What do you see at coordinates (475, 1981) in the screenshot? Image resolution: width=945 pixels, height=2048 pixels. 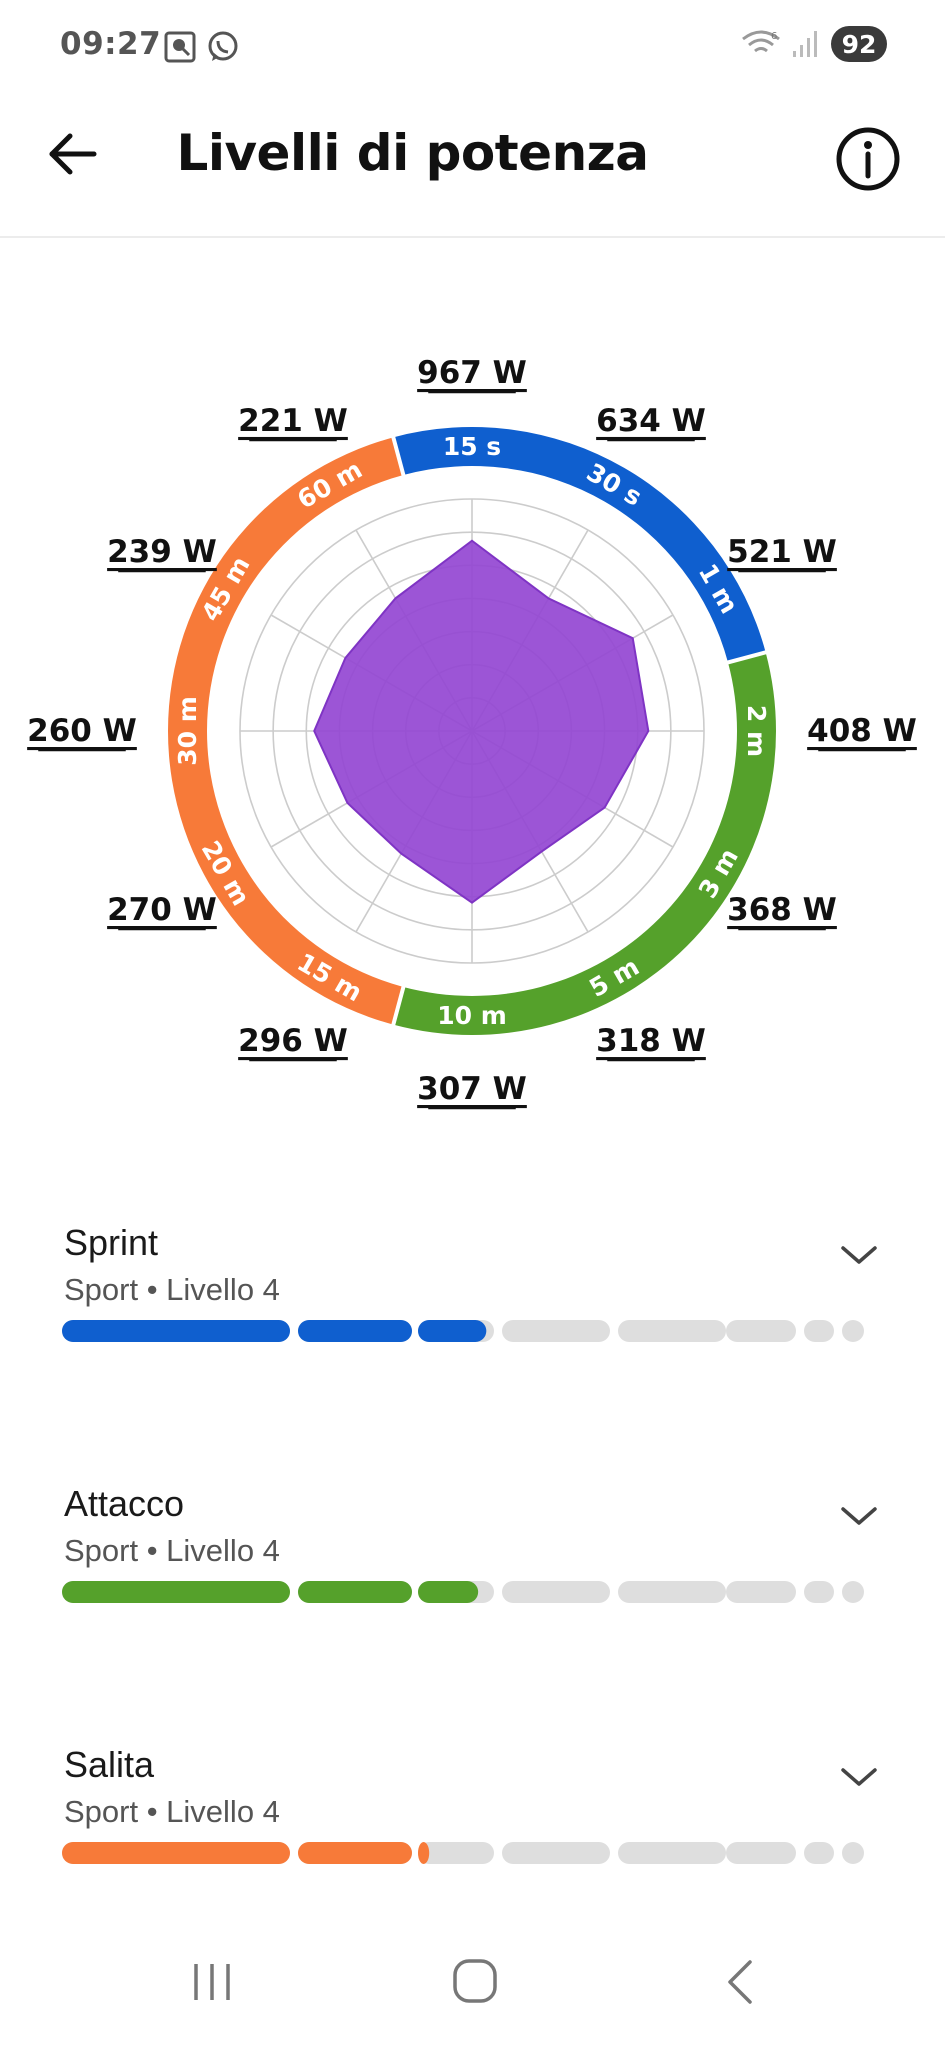 I see `home-icon` at bounding box center [475, 1981].